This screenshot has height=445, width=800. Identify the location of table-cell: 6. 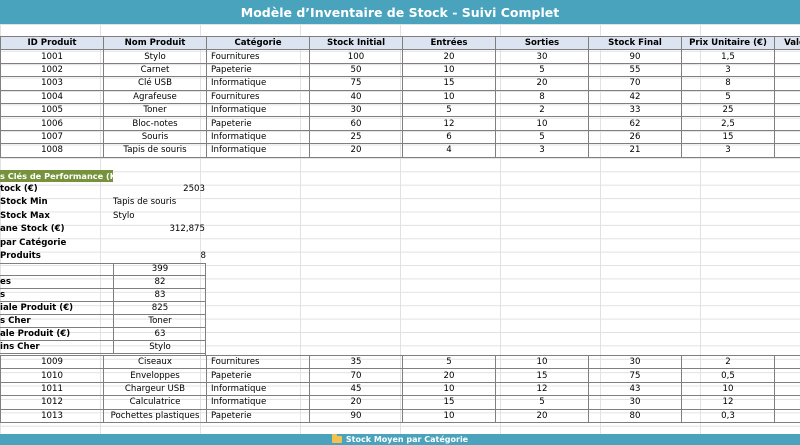
(449, 137).